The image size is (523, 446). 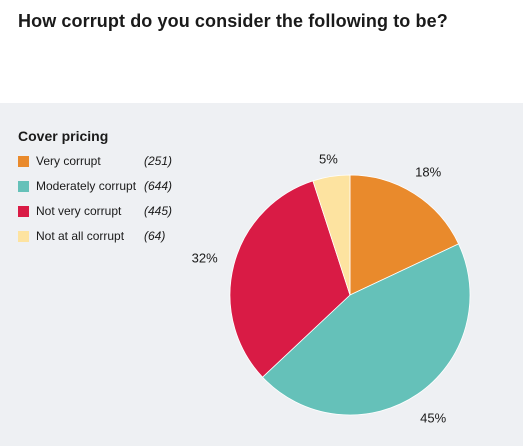 I want to click on legend-count: (251), so click(x=158, y=161).